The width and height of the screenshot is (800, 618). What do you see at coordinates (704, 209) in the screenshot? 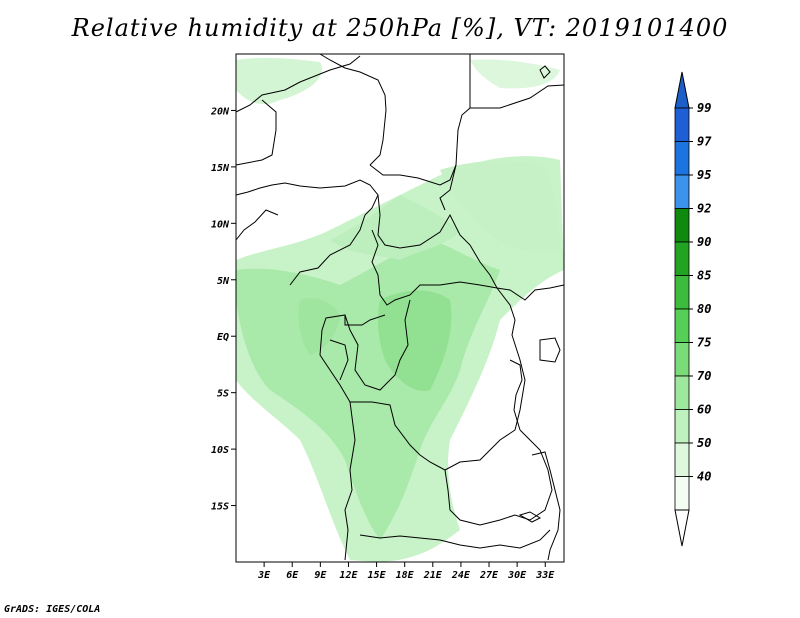
I see `colorbar-label: 92` at bounding box center [704, 209].